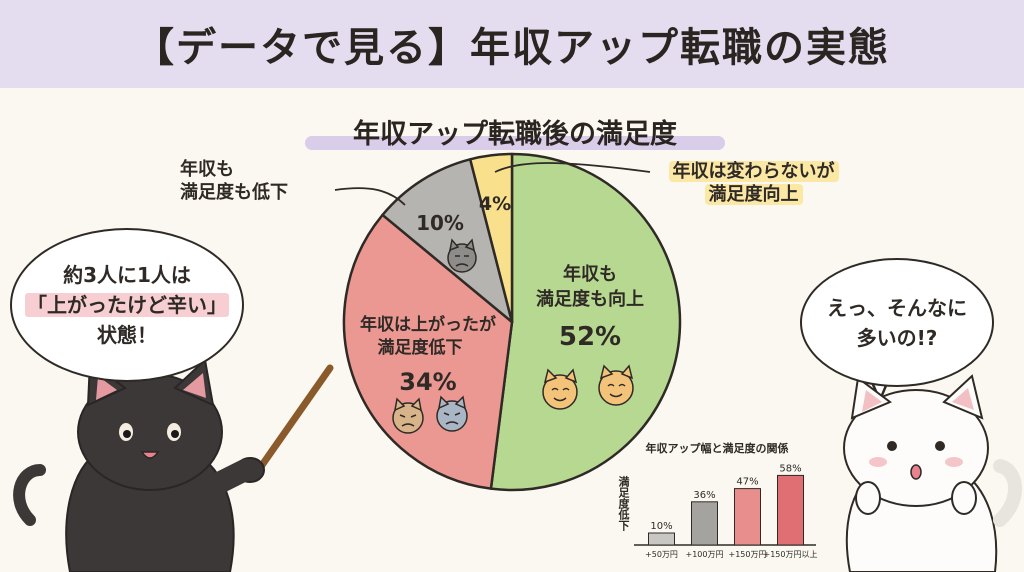  Describe the element at coordinates (370, 196) in the screenshot. I see `gray-slice-leader` at that location.